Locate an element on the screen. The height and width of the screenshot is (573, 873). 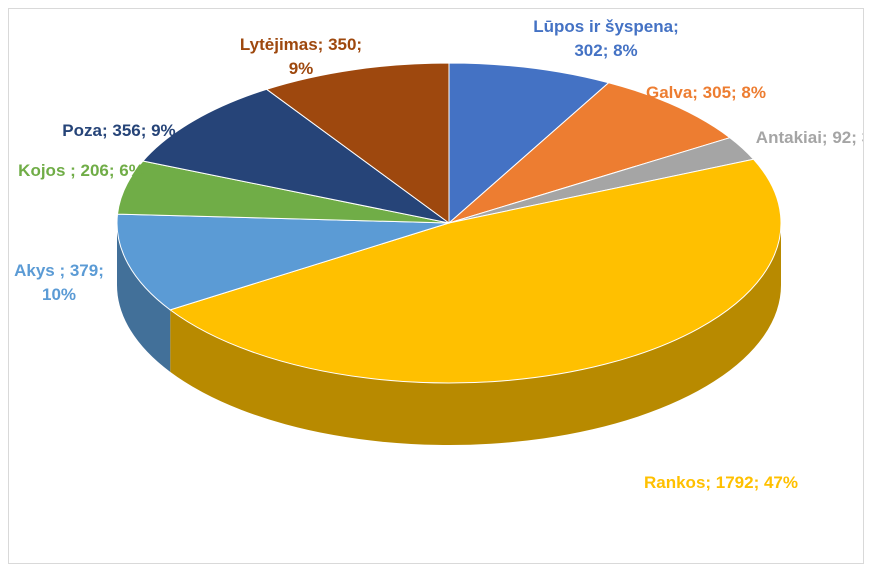
slice-side is located at coordinates (144, 297).